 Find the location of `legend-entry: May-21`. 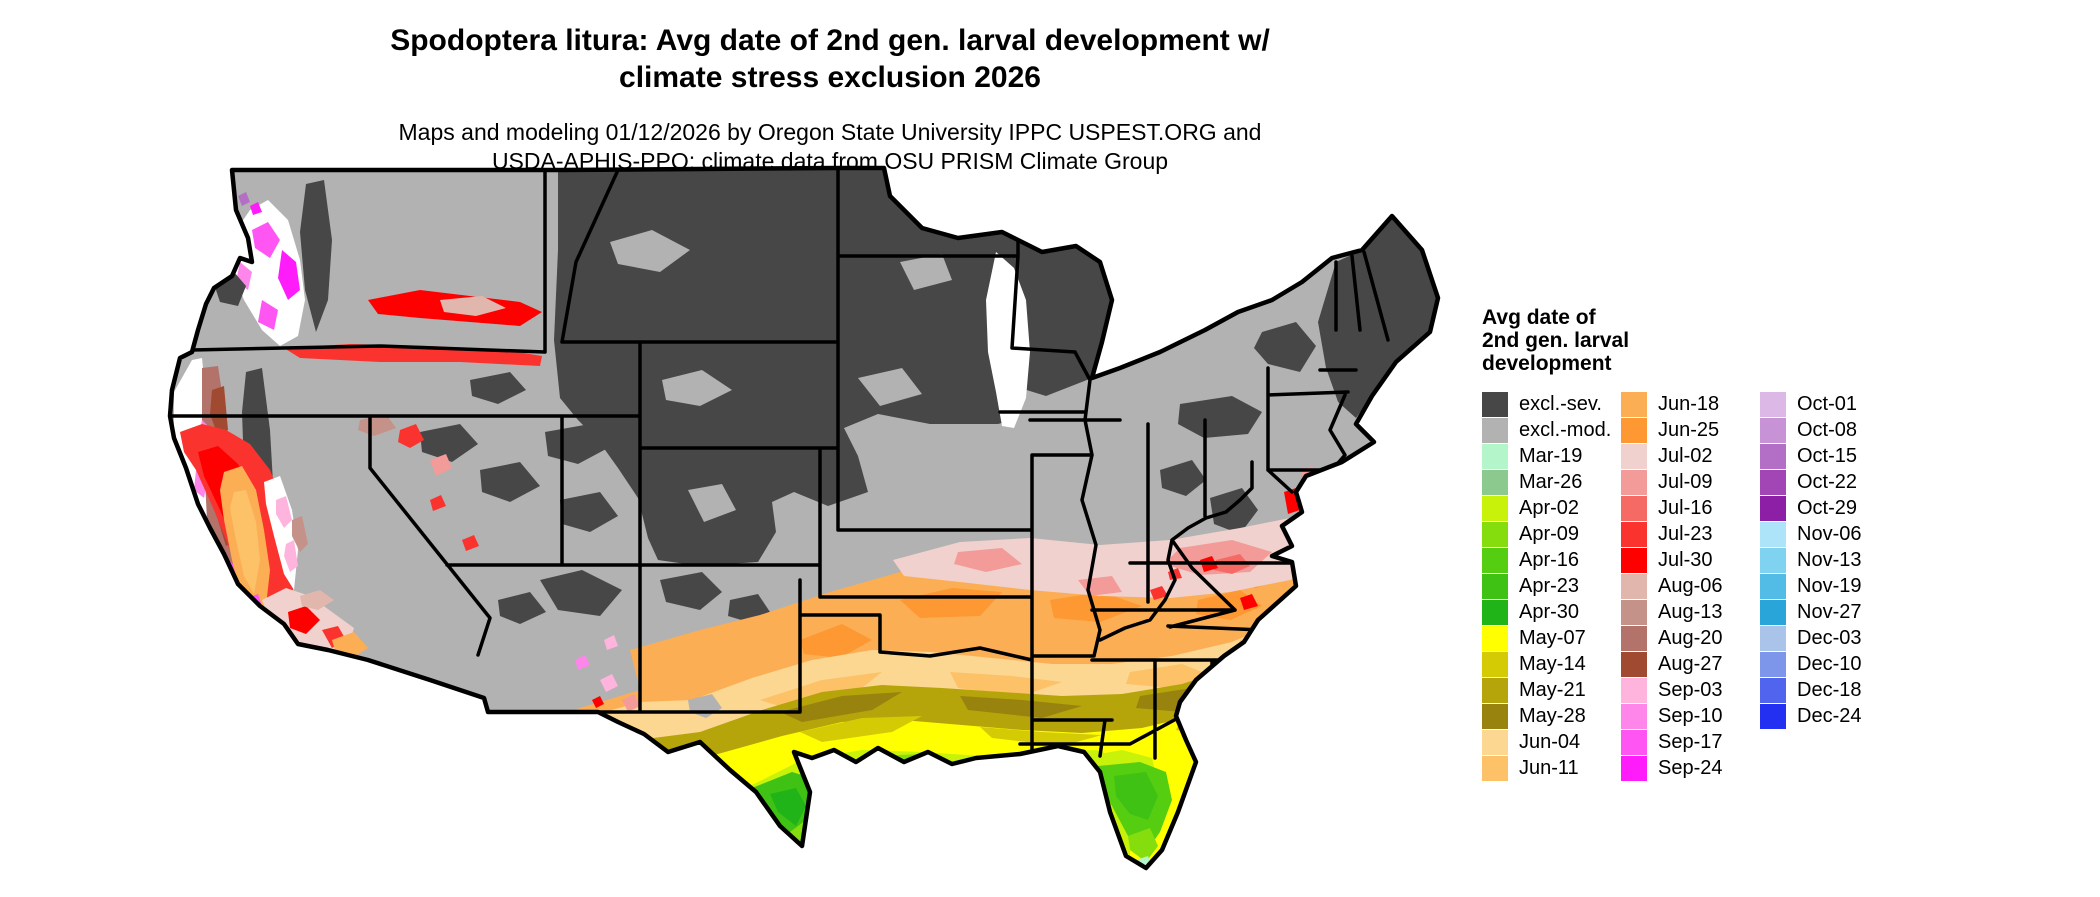

legend-entry: May-21 is located at coordinates (1551, 690).